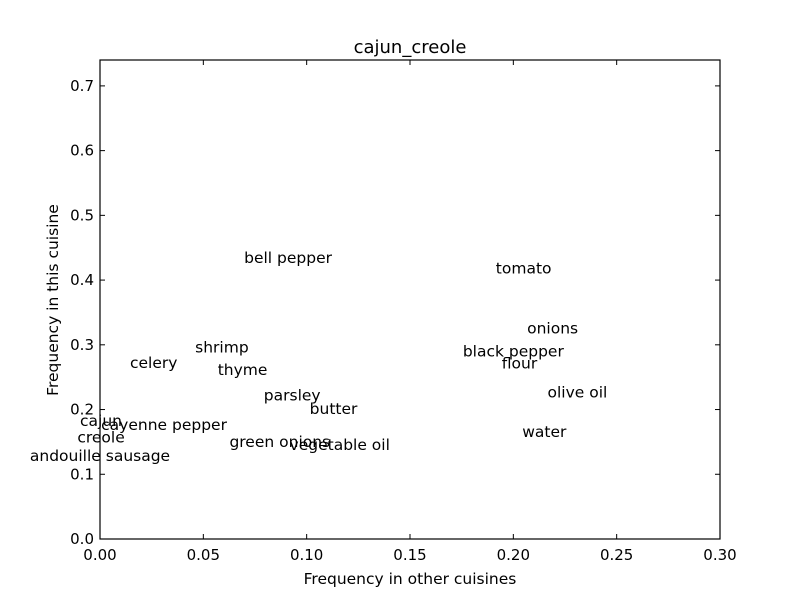  Describe the element at coordinates (53, 300) in the screenshot. I see `y-axis-label: Frequency in this cuisine` at that location.